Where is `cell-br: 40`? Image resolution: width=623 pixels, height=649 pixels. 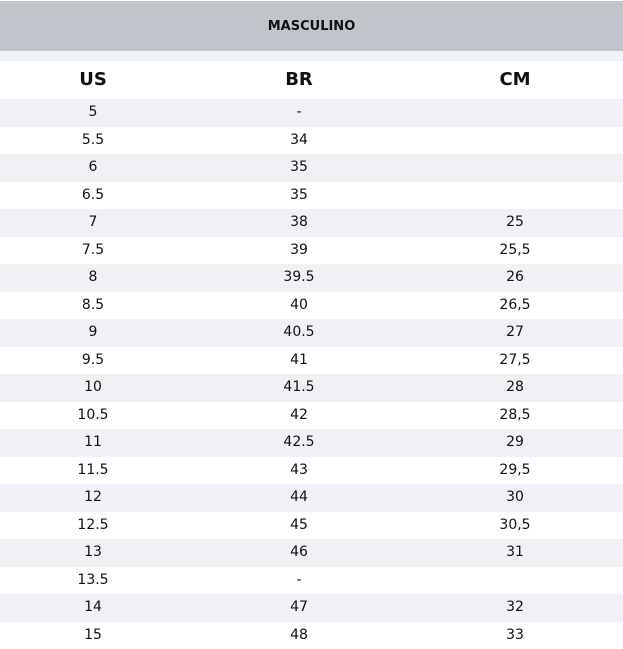
cell-br: 40 is located at coordinates (299, 305).